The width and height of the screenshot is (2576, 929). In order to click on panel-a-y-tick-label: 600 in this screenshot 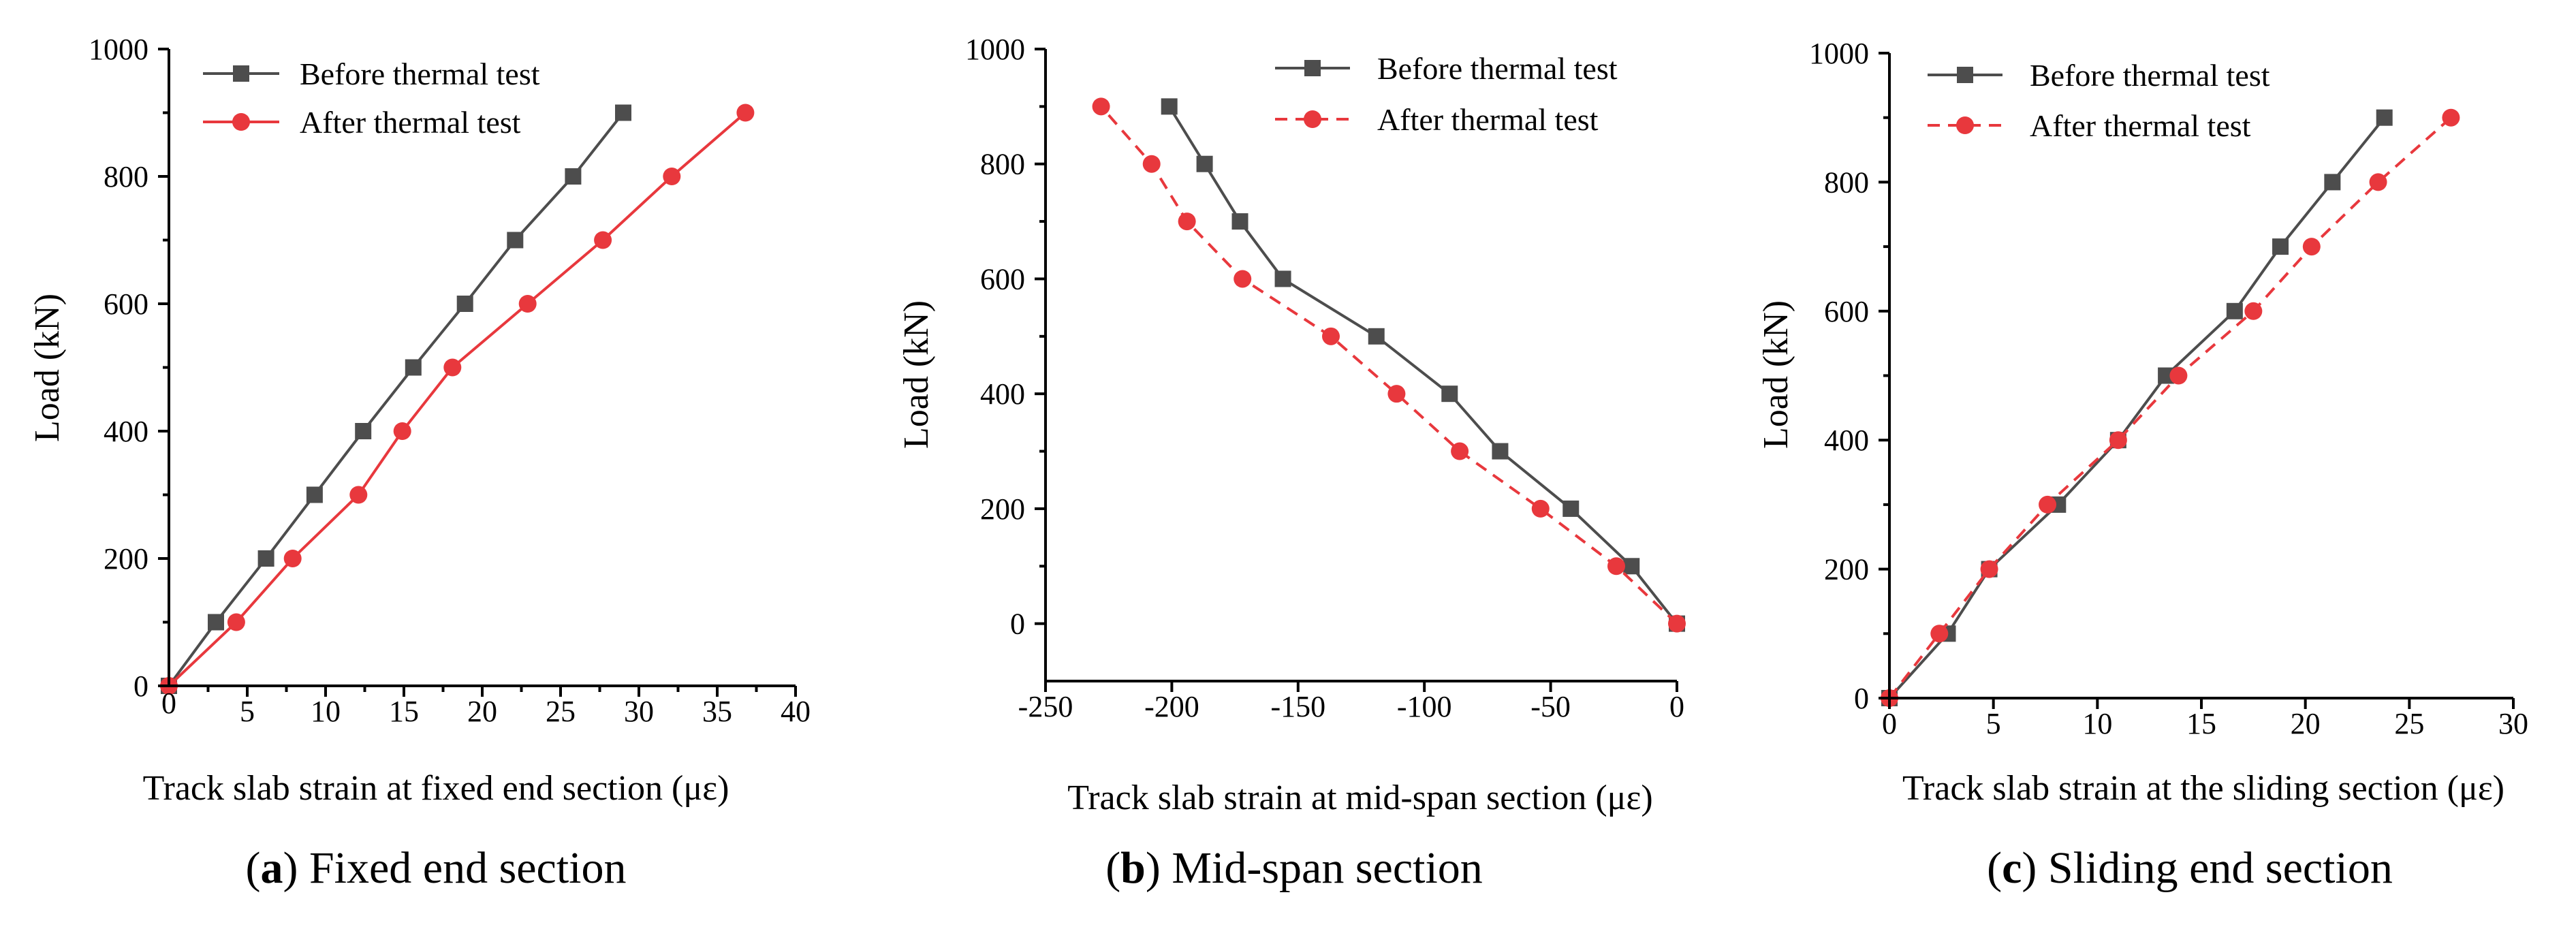, I will do `click(126, 304)`.